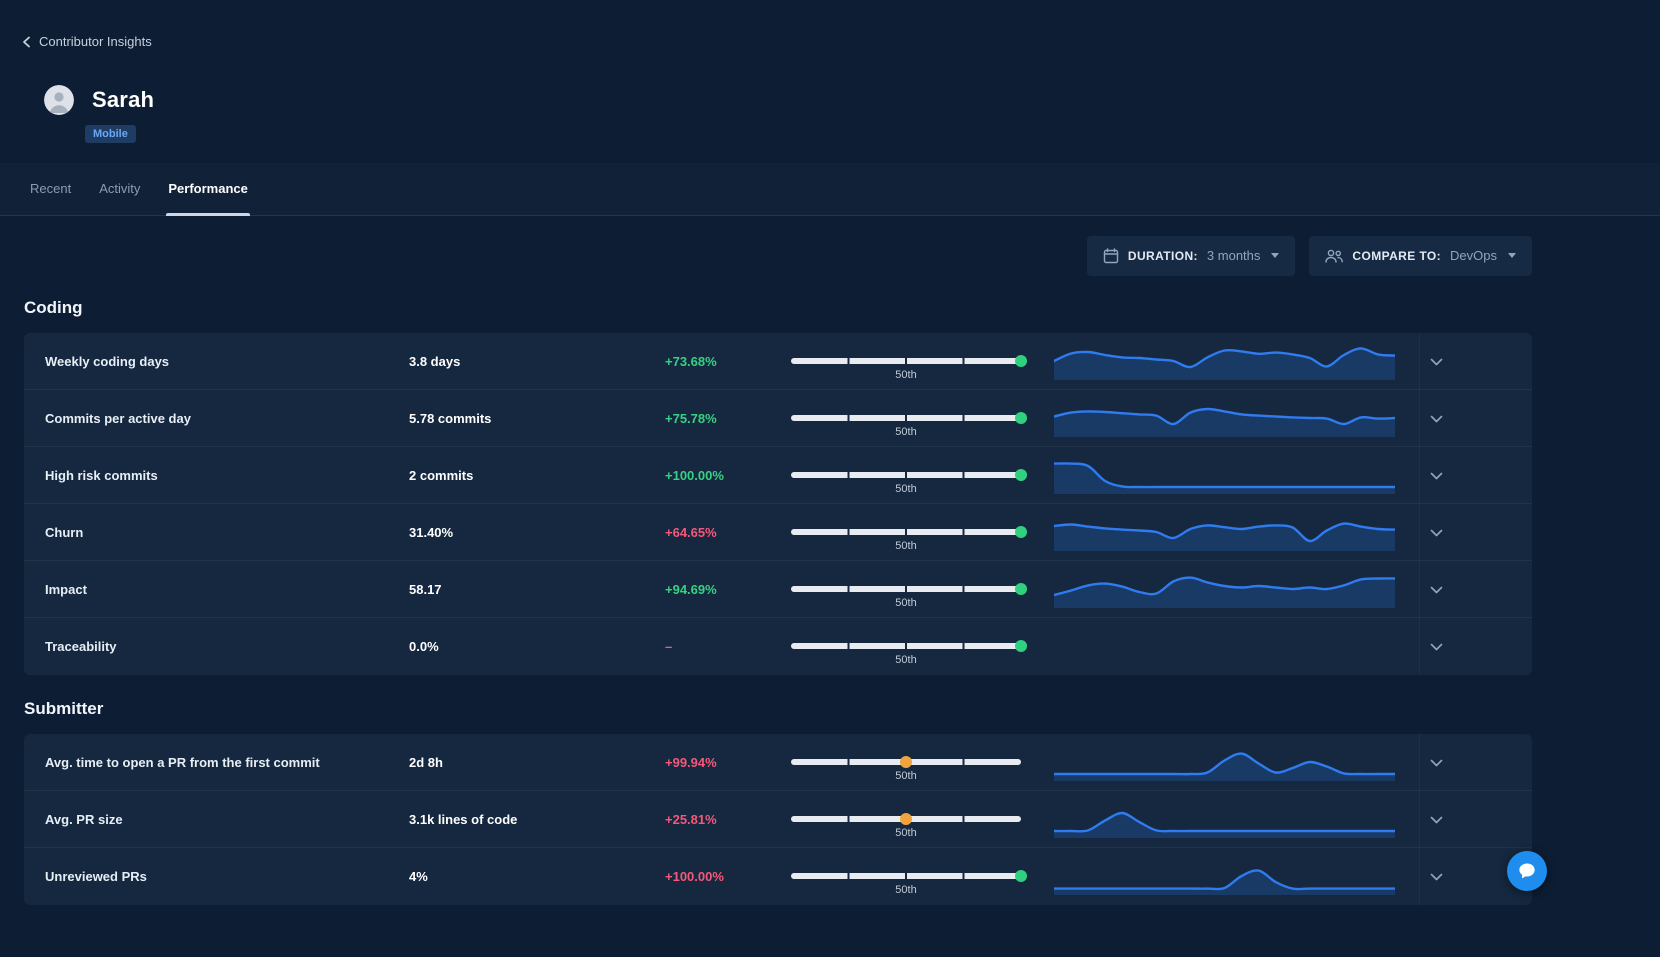 The image size is (1660, 957). Describe the element at coordinates (778, 876) in the screenshot. I see `metric-row: Unreviewed PRs 4% +100.00% 50th` at that location.